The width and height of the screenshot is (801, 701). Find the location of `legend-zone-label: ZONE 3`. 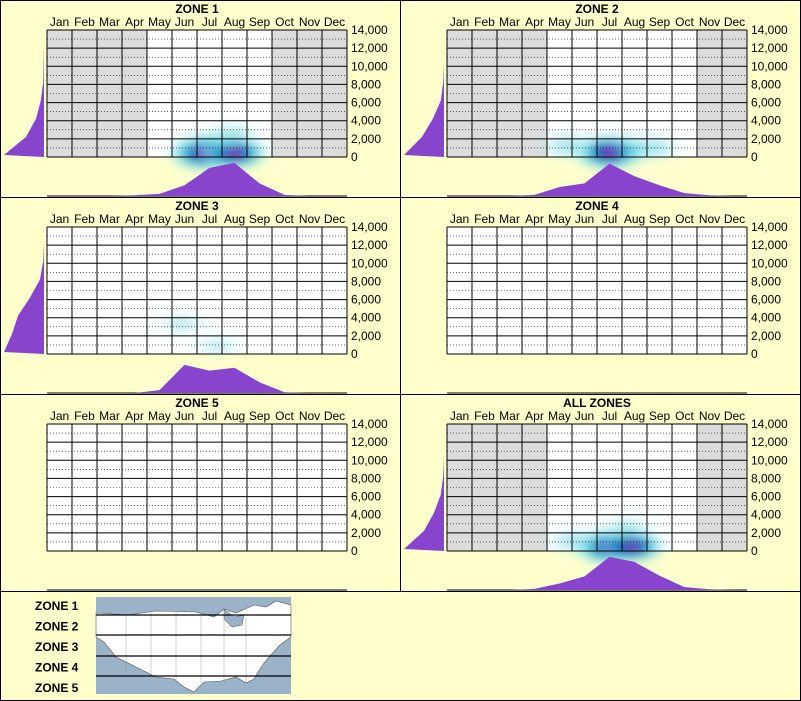

legend-zone-label: ZONE 3 is located at coordinates (57, 647).